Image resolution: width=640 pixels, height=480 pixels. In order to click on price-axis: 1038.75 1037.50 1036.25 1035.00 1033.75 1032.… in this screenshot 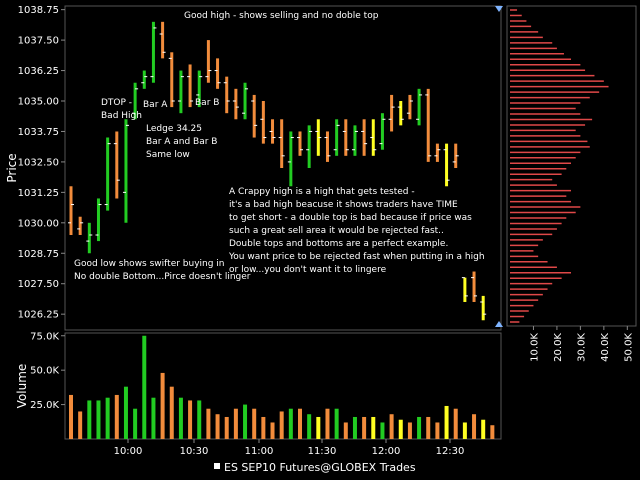, I will do `click(41, 163)`.